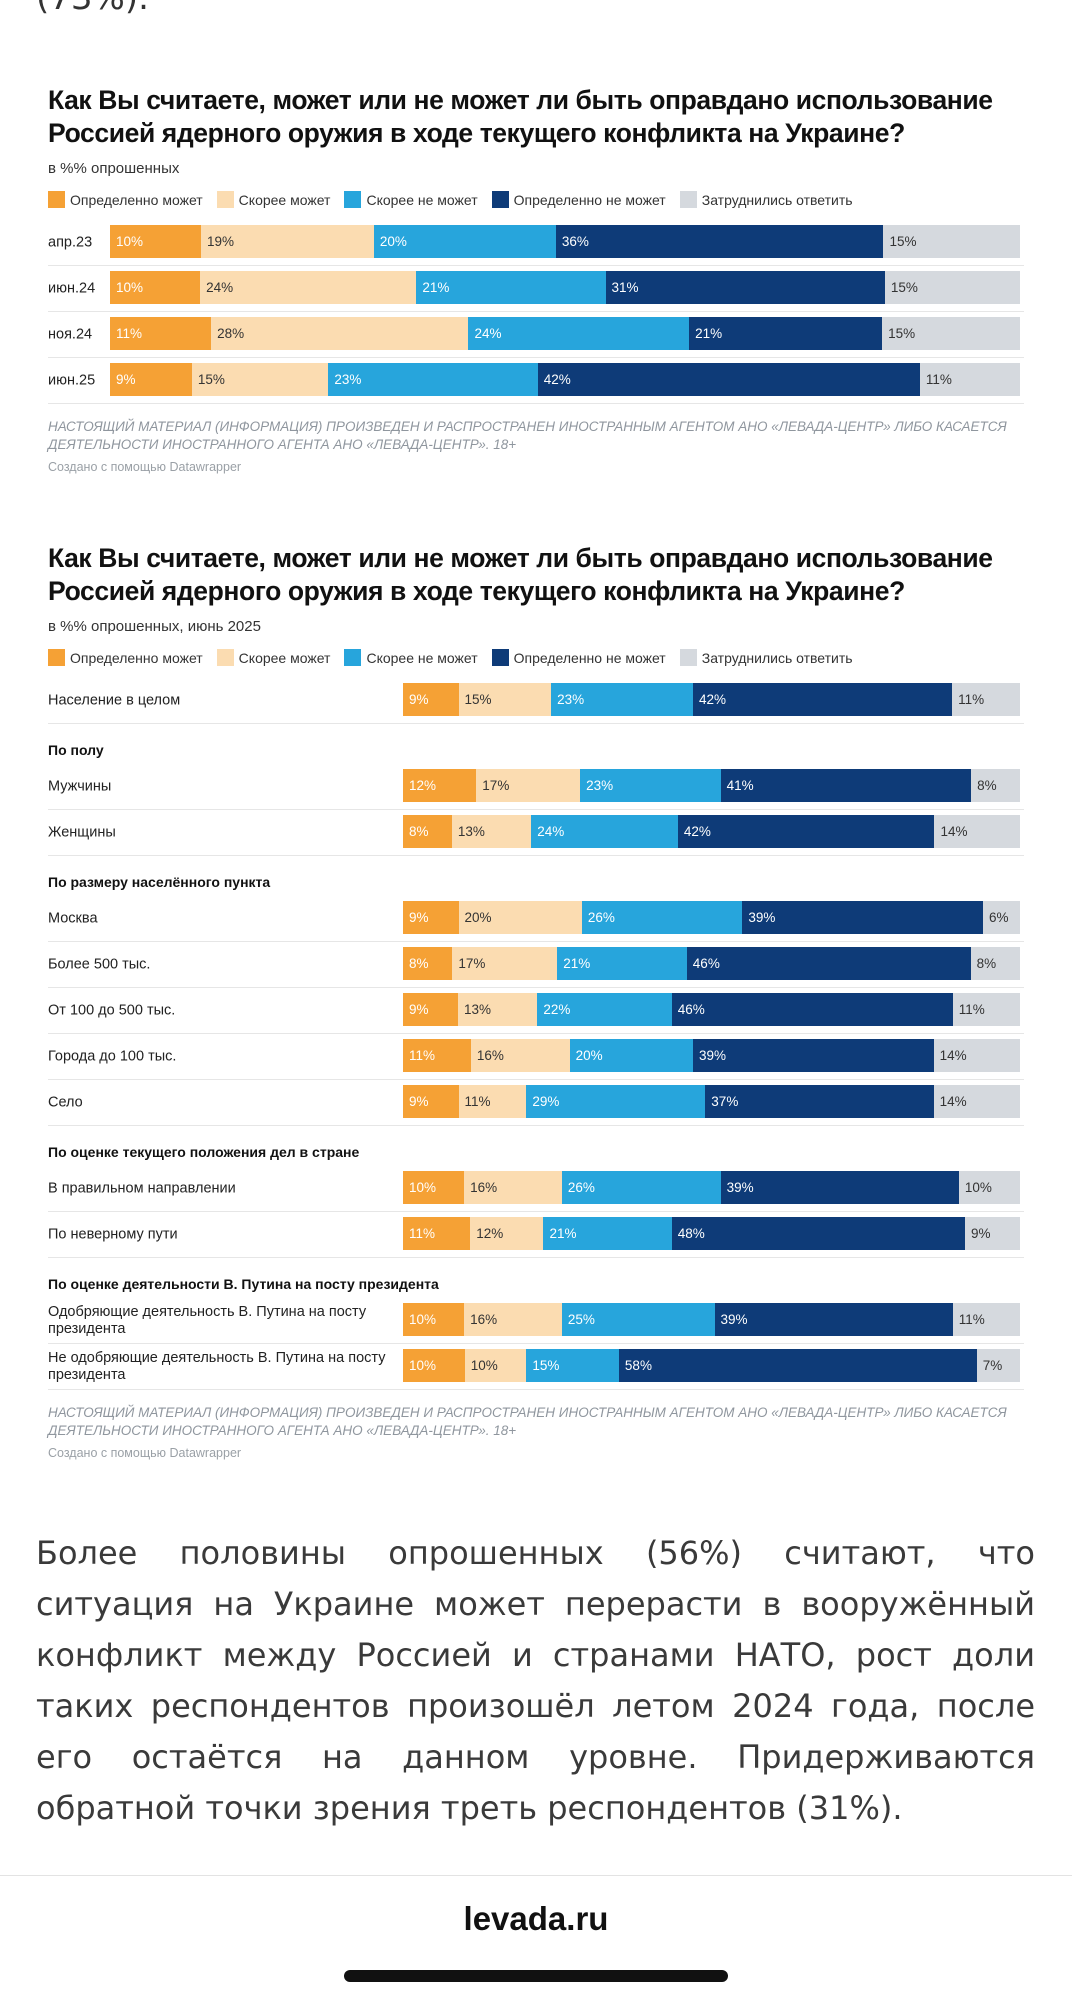 The image size is (1072, 2000). Describe the element at coordinates (411, 657) in the screenshot. I see `legend-item-rather-cannot: Скорее не может` at that location.